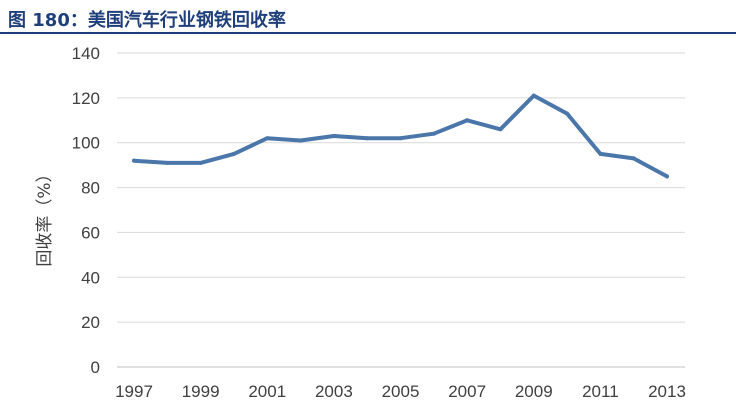  I want to click on x-tick-label: 2009, so click(534, 391).